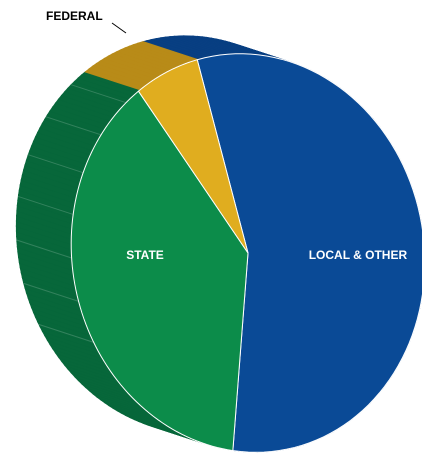 This screenshot has height=459, width=422. I want to click on slice-label-local-other: LOCAL & OTHER, so click(358, 255).